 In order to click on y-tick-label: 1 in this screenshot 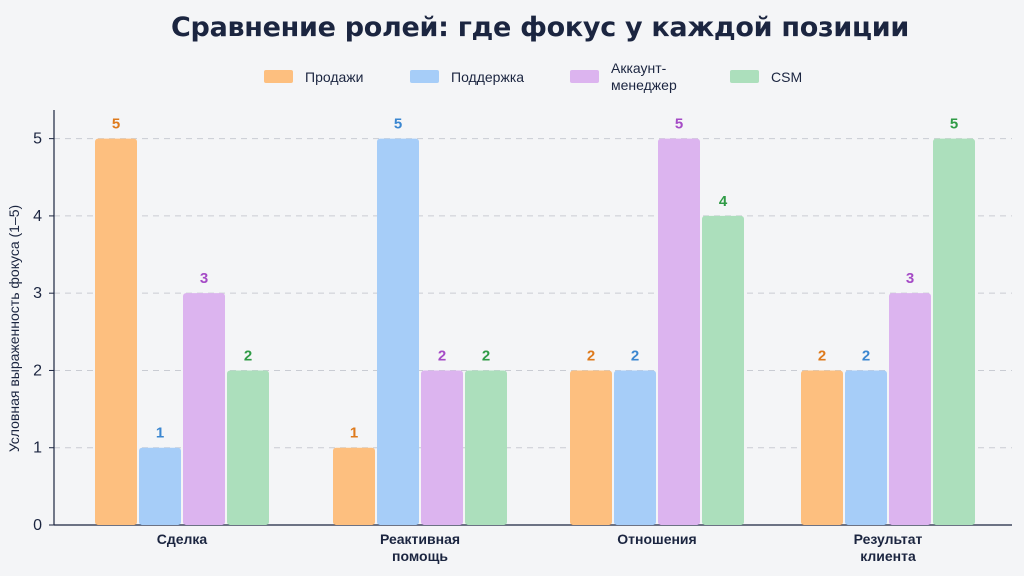, I will do `click(37, 448)`.